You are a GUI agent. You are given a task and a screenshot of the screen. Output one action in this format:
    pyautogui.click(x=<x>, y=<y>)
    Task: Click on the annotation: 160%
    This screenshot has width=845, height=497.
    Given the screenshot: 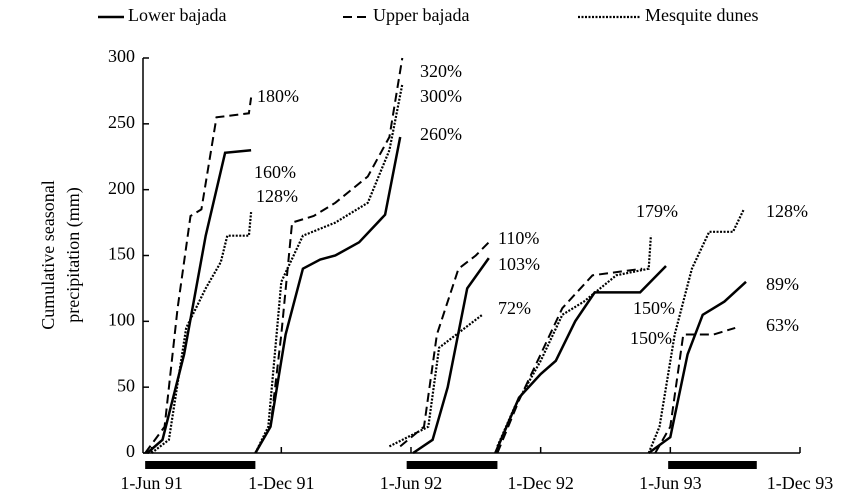 What is the action you would take?
    pyautogui.click(x=275, y=172)
    